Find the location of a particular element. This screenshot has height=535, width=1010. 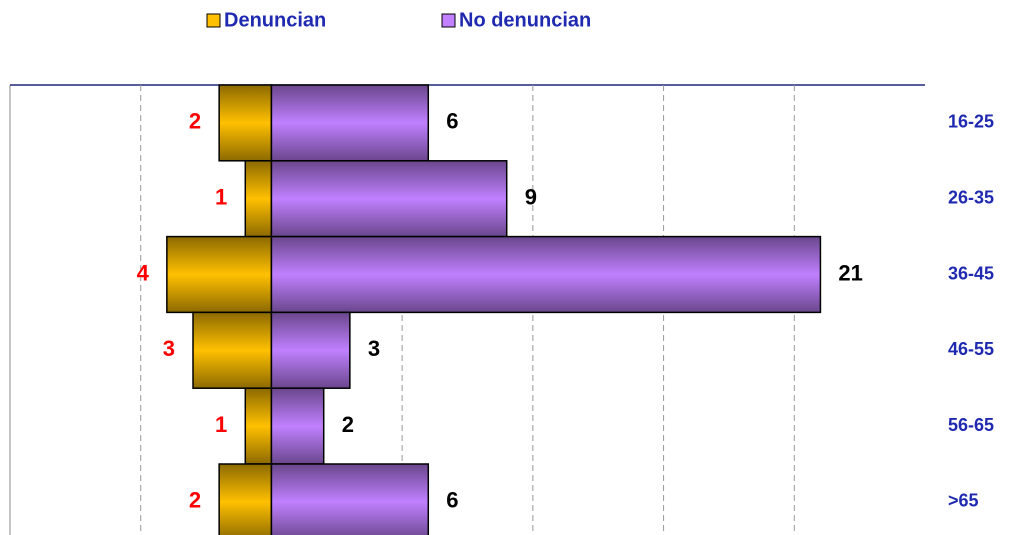

y-tick-label: 26-35 is located at coordinates (971, 197).